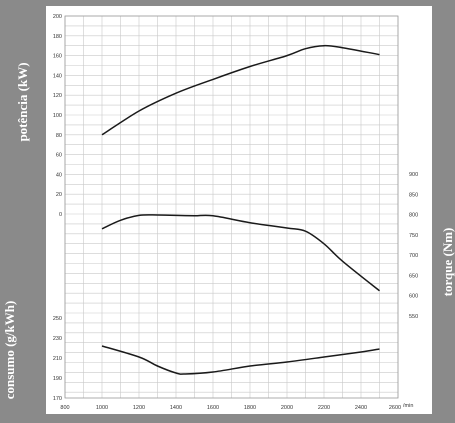  Describe the element at coordinates (413, 195) in the screenshot. I see `torque-tick-label: 850` at that location.